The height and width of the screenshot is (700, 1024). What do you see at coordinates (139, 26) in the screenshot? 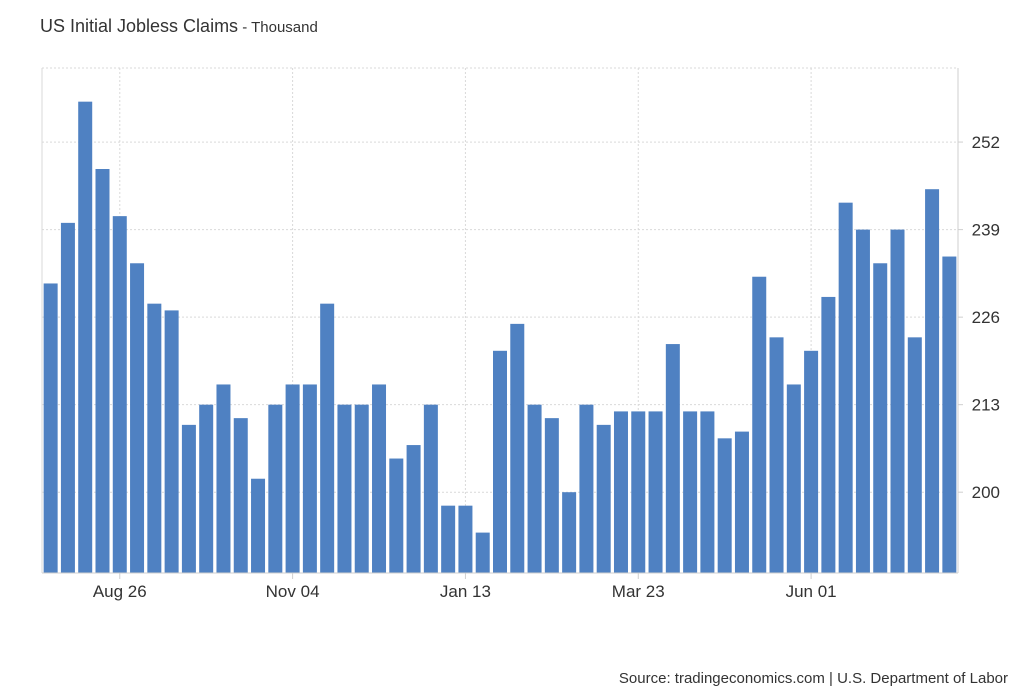
I see `chart-title-text: US Initial Jobless Claims` at bounding box center [139, 26].